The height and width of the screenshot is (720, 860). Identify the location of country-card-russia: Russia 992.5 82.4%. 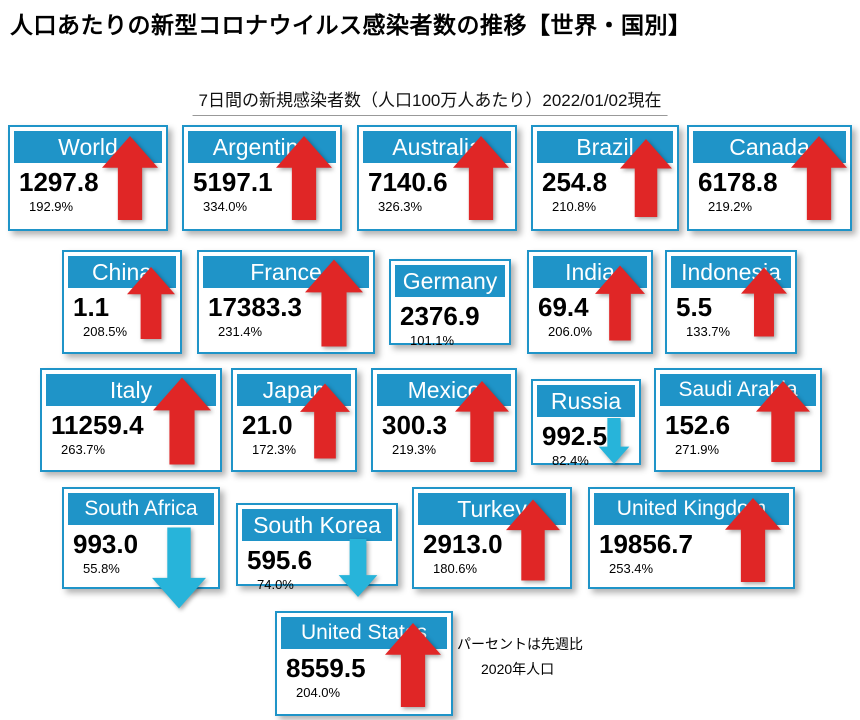
(586, 423).